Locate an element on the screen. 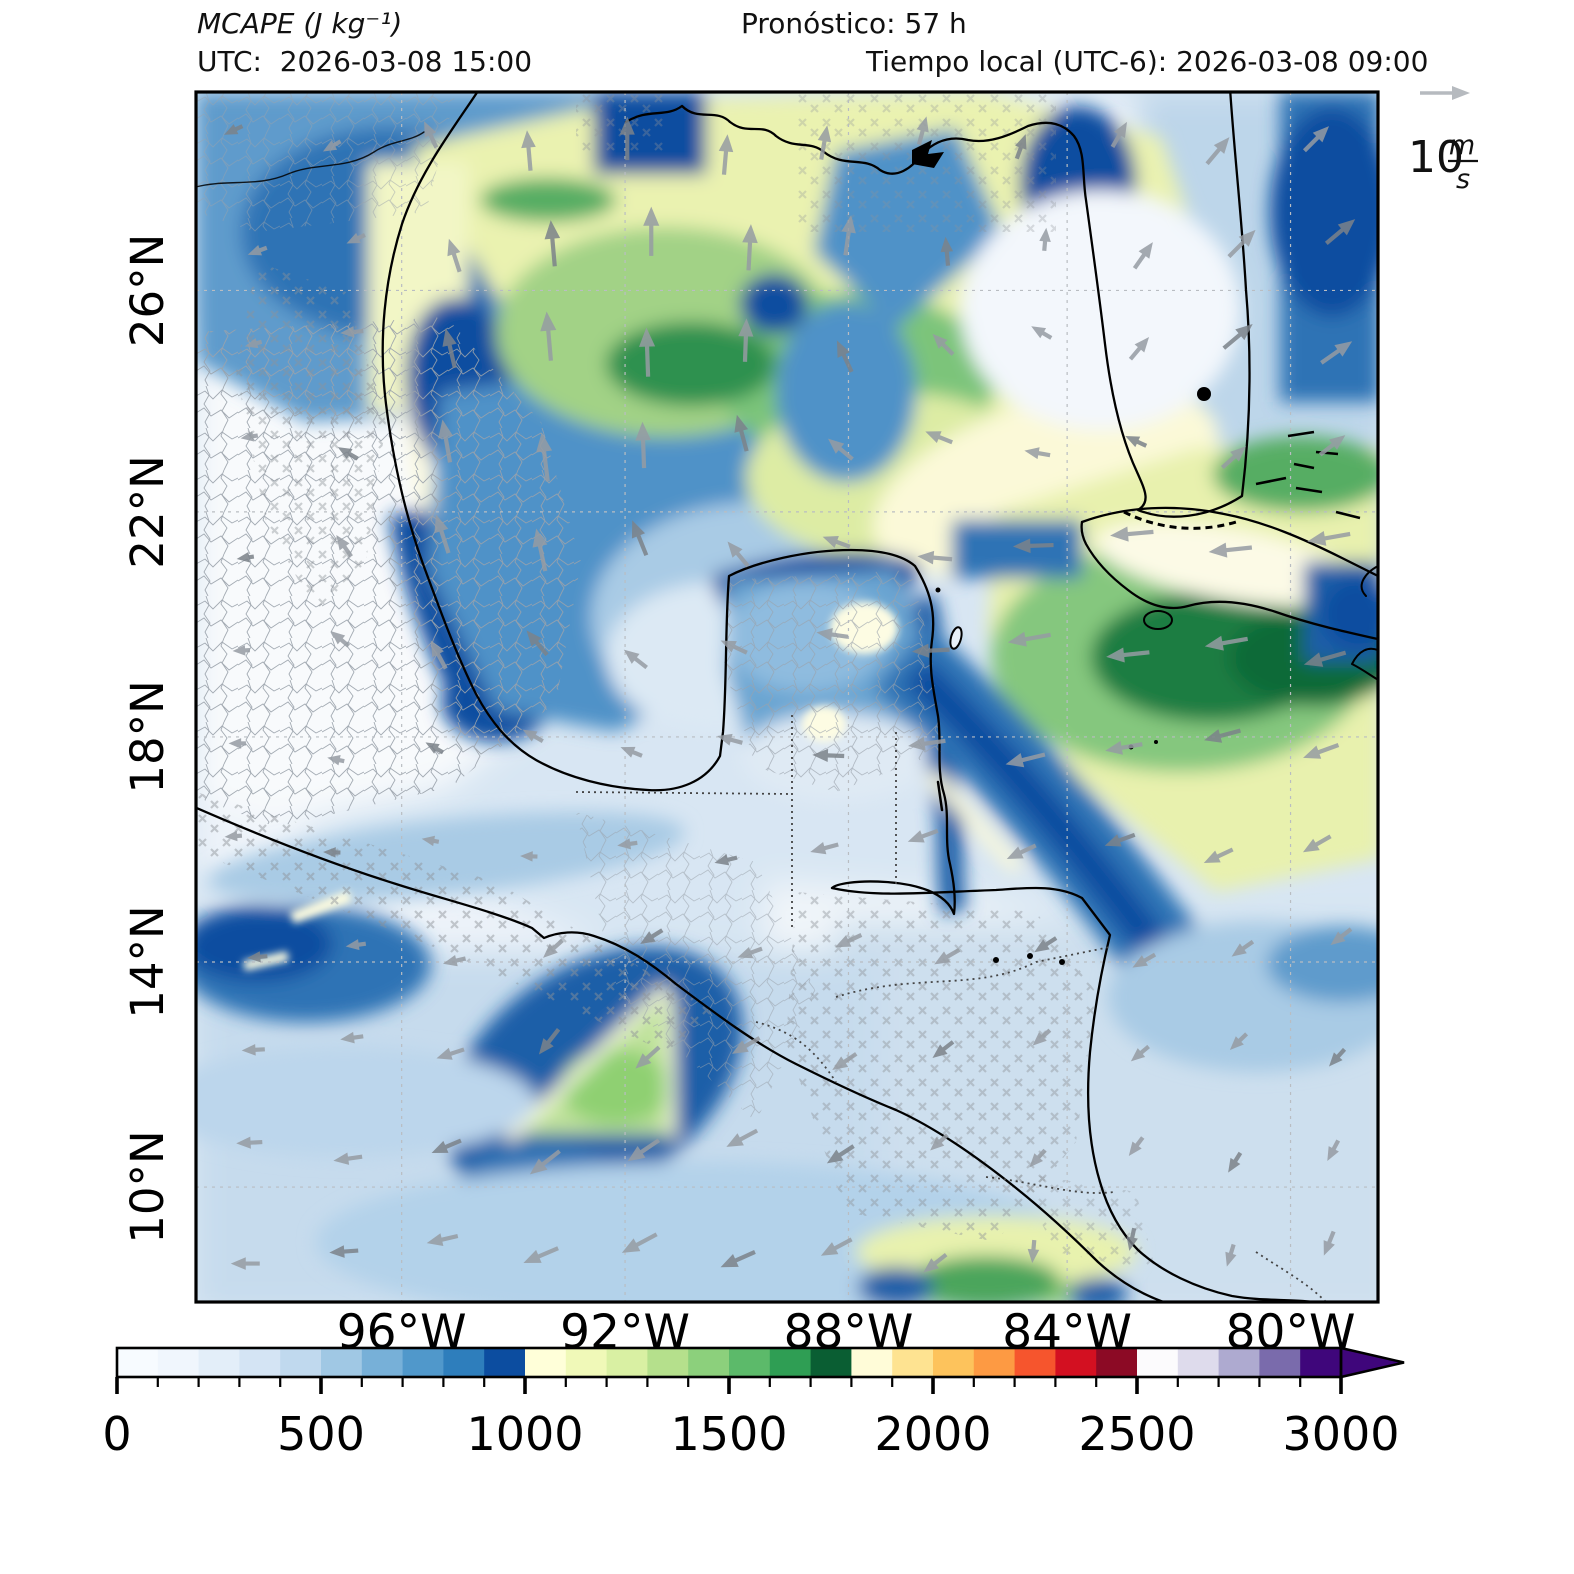 The height and width of the screenshot is (1574, 1574). reference-speed-value: 10 is located at coordinates (1436, 157).